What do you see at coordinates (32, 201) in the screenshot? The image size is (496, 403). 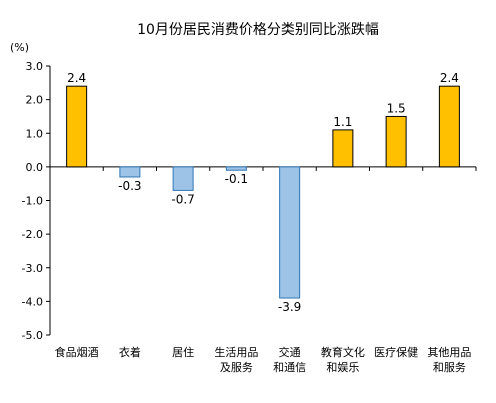 I see `y-tick-label: -1.0` at bounding box center [32, 201].